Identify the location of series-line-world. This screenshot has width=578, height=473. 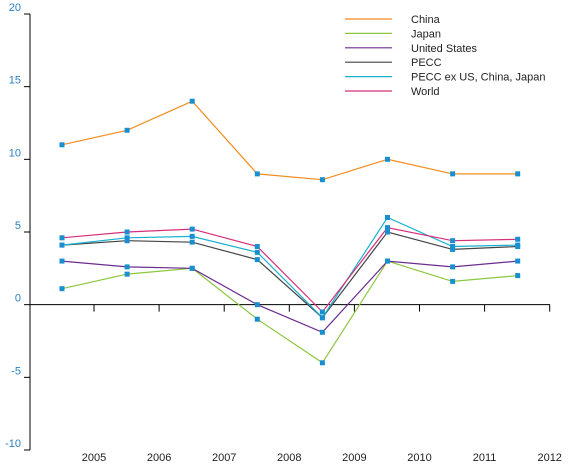
(289, 269).